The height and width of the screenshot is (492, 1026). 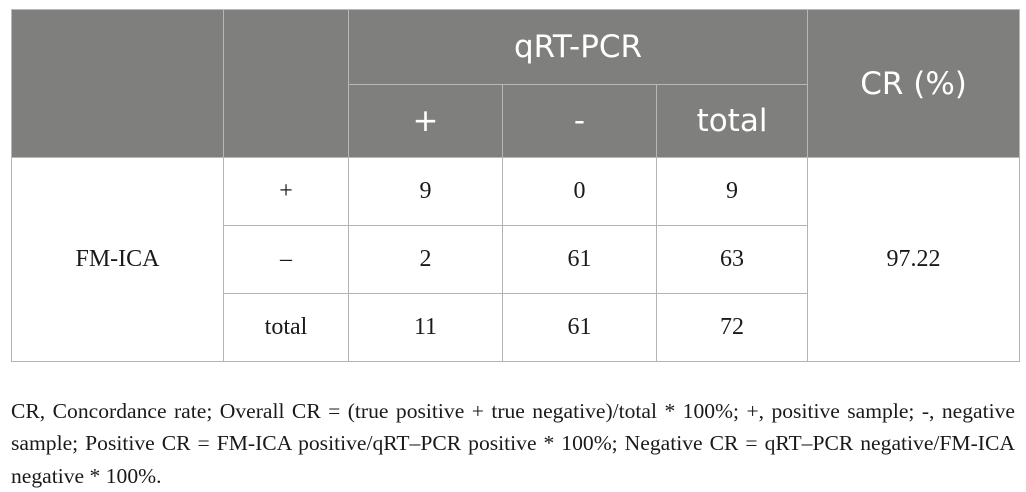 What do you see at coordinates (732, 259) in the screenshot?
I see `table-cell: 63` at bounding box center [732, 259].